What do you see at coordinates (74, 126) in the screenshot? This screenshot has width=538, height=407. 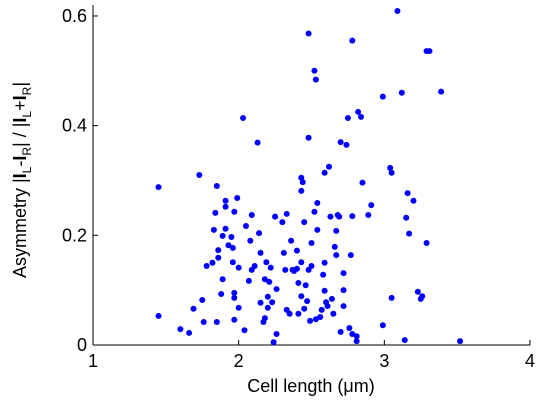 I see `y-tick-label: 0.4` at bounding box center [74, 126].